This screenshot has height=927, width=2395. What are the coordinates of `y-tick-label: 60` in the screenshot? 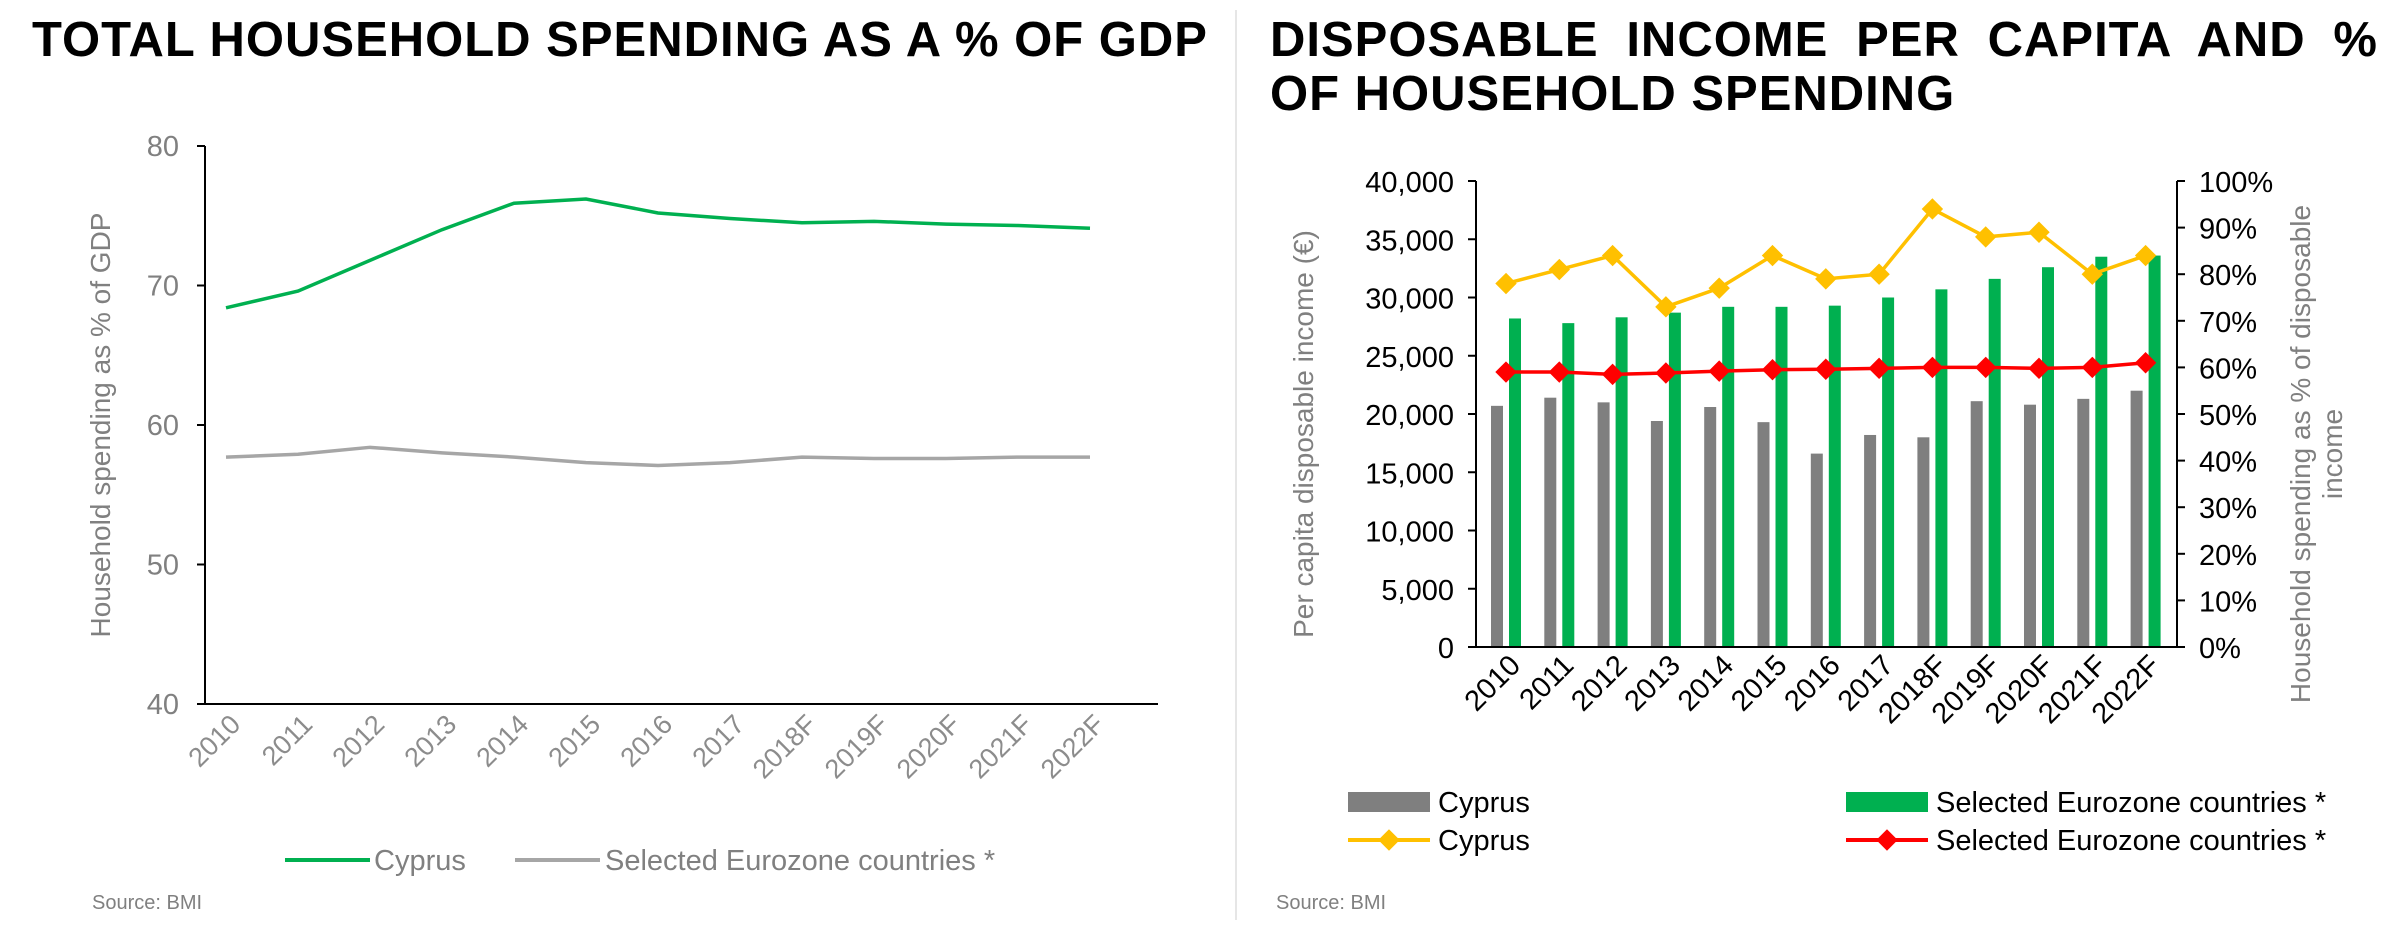 It's located at (163, 426).